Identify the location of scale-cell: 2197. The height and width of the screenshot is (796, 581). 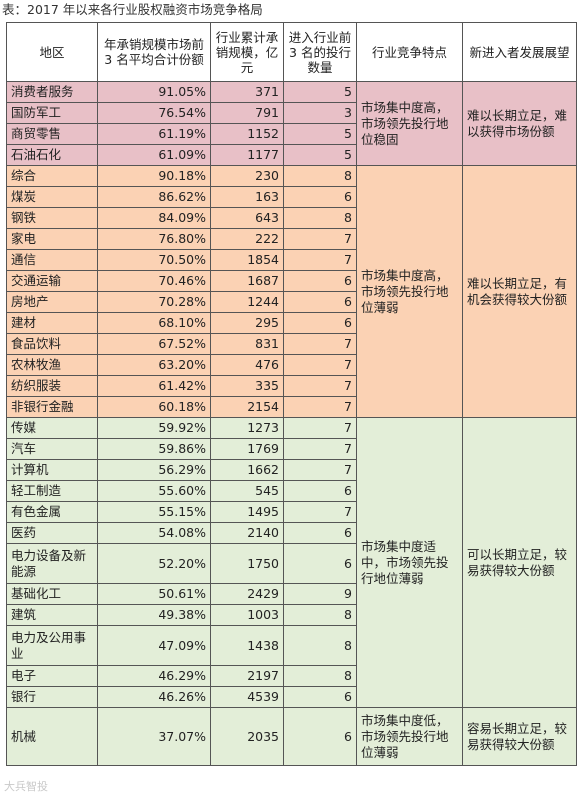
(247, 676).